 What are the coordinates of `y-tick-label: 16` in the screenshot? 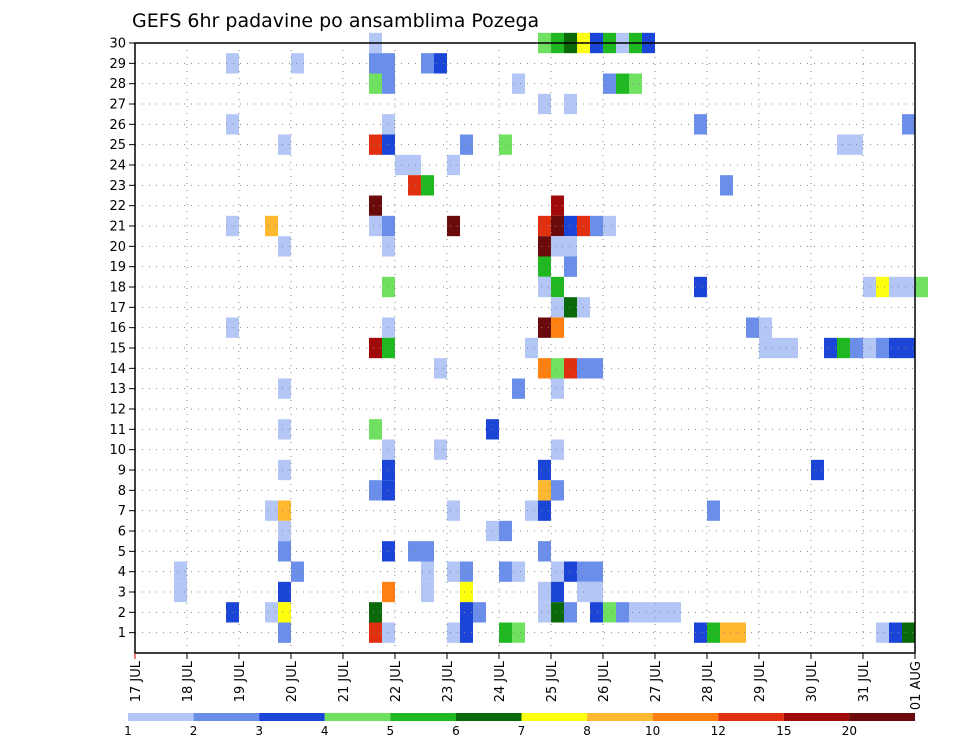 It's located at (117, 328).